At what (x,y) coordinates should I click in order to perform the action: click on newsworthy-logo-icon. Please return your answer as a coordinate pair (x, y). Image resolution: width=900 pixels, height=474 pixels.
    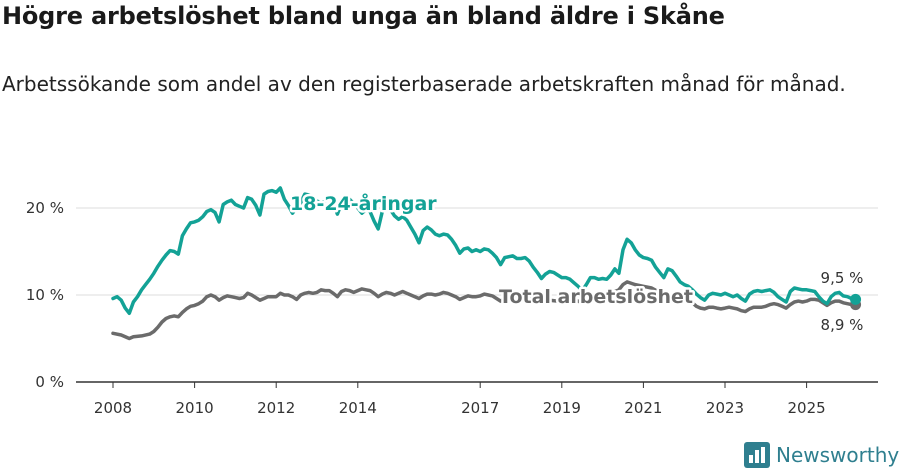
    Looking at the image, I should click on (757, 455).